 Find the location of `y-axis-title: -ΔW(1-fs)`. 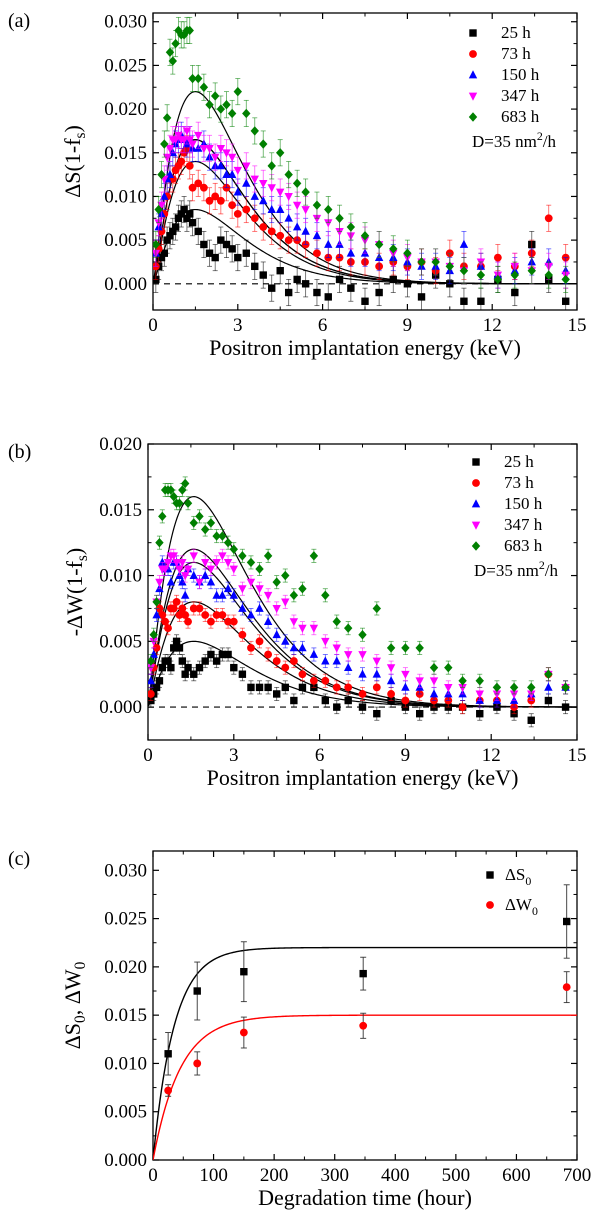

y-axis-title: -ΔW(1-fs) is located at coordinates (76, 592).